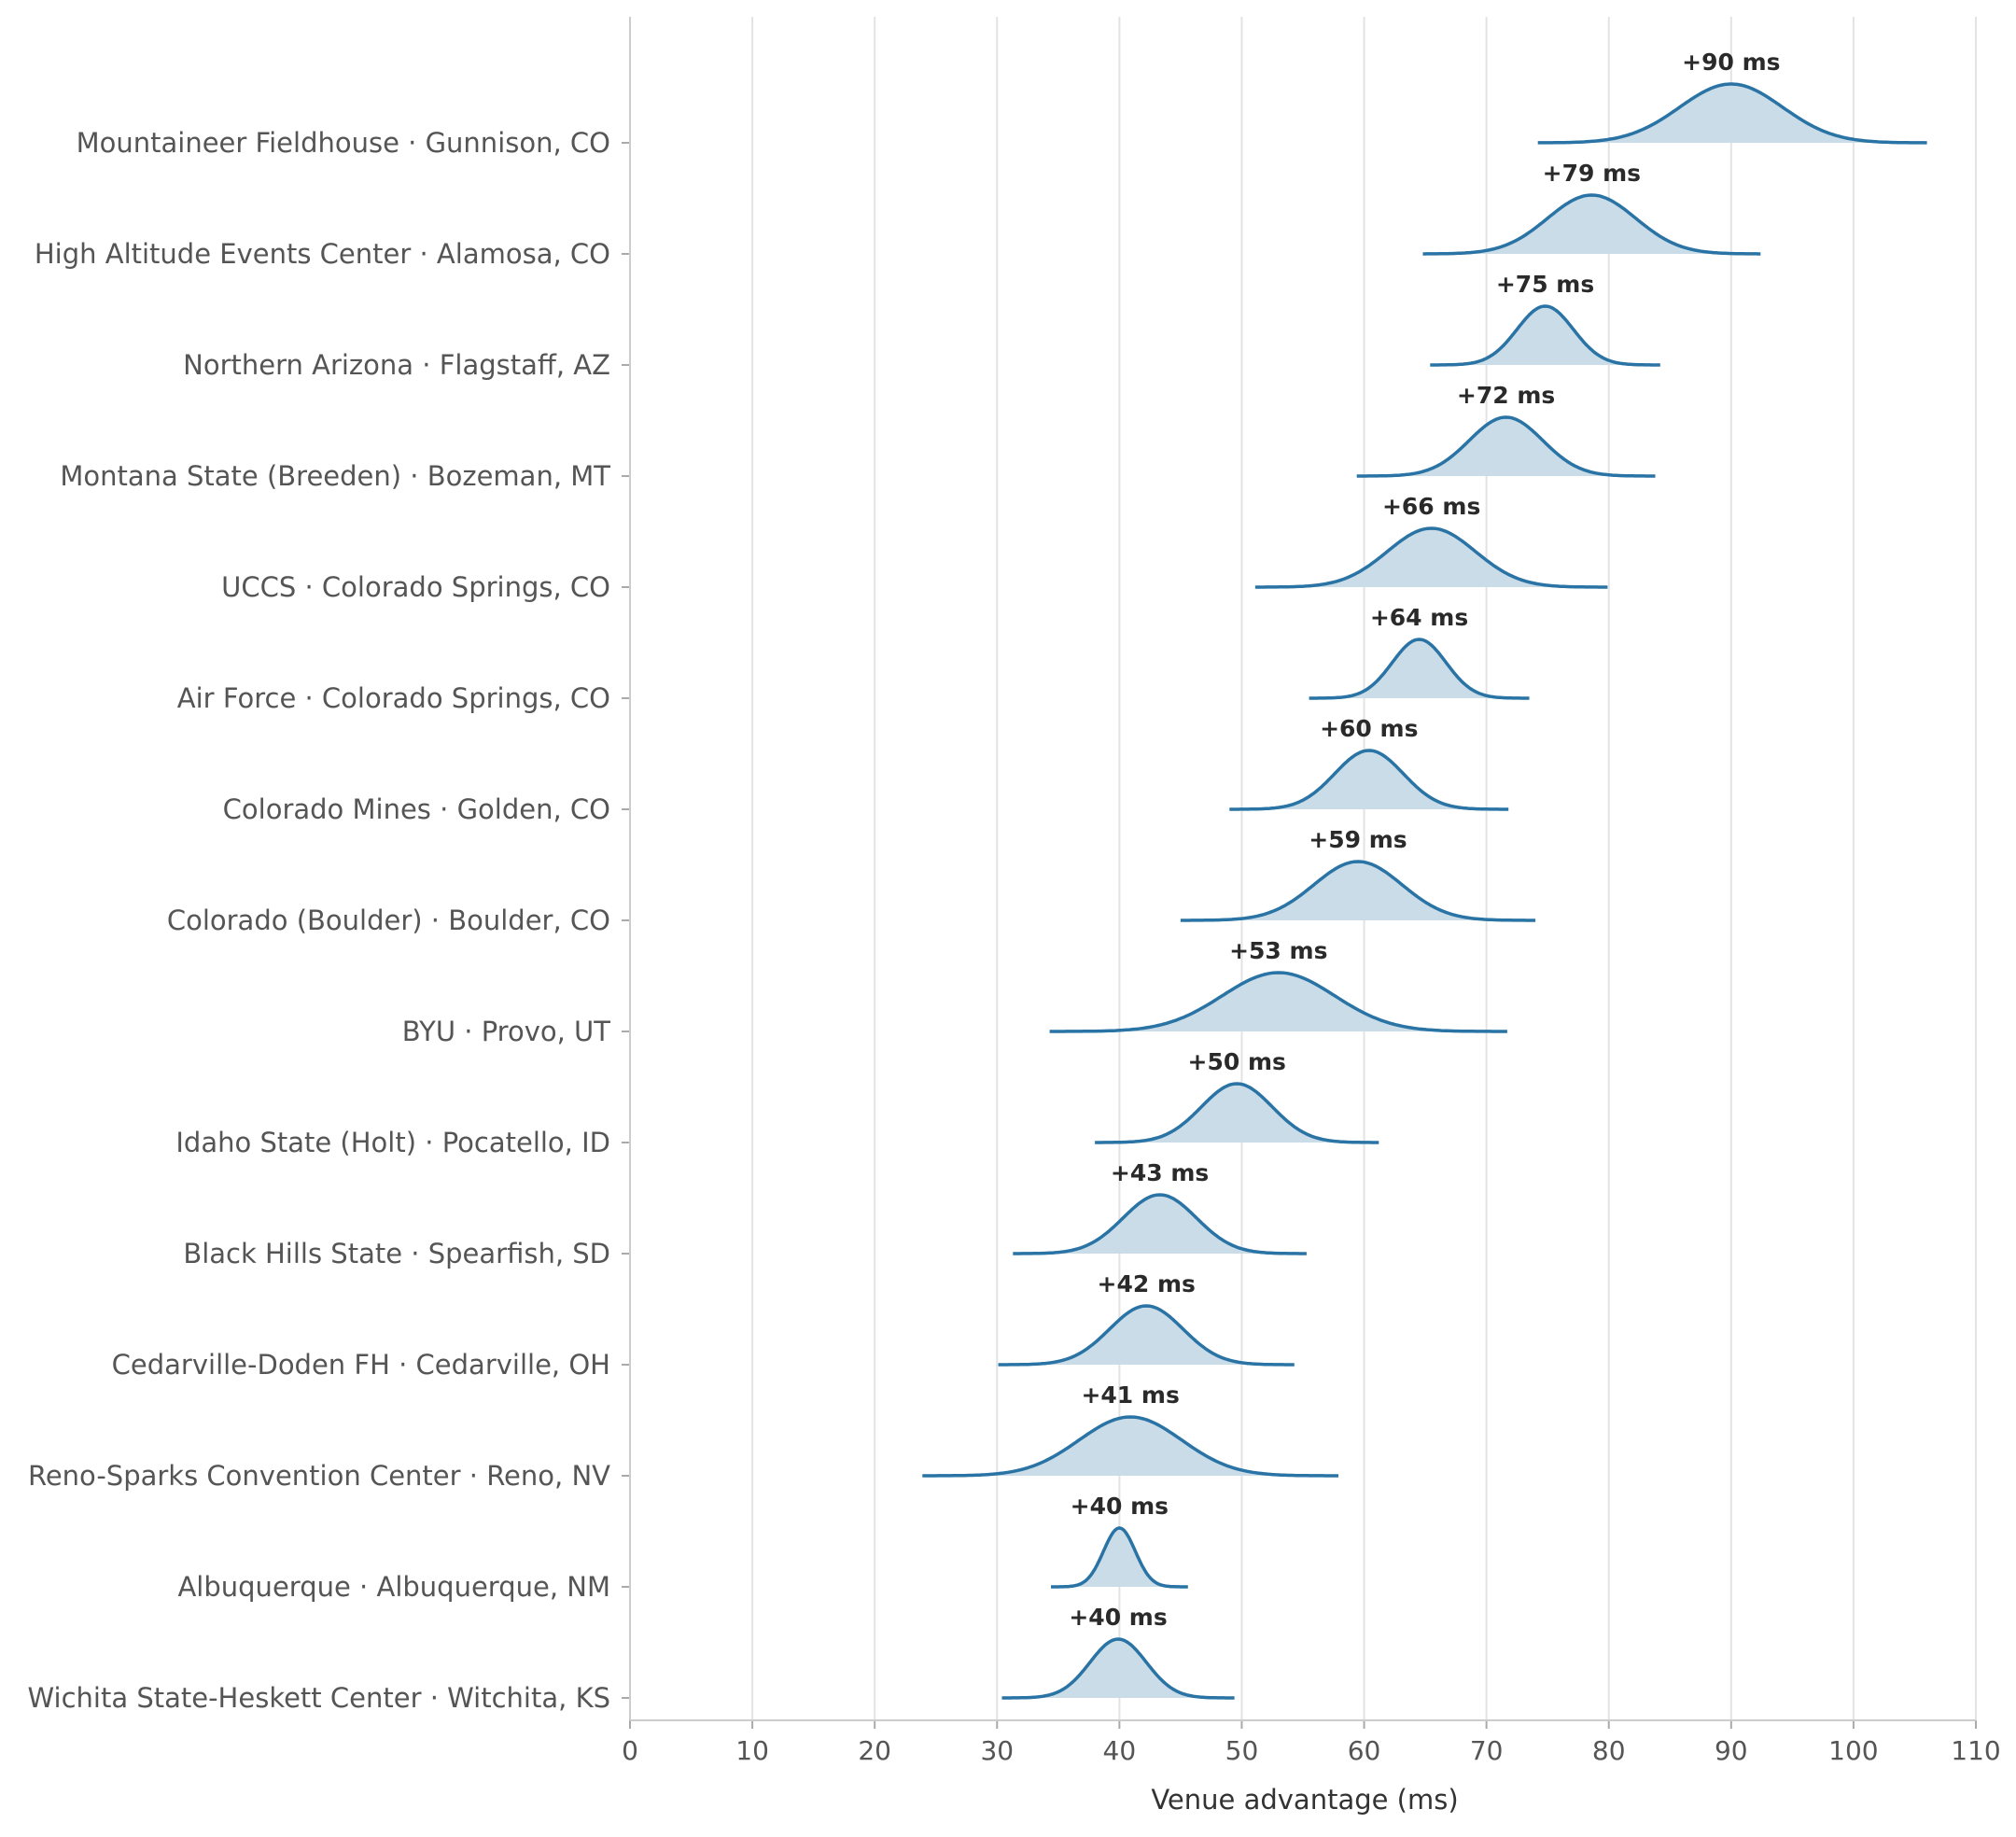  What do you see at coordinates (1242, 1750) in the screenshot?
I see `x-tick-label: 50` at bounding box center [1242, 1750].